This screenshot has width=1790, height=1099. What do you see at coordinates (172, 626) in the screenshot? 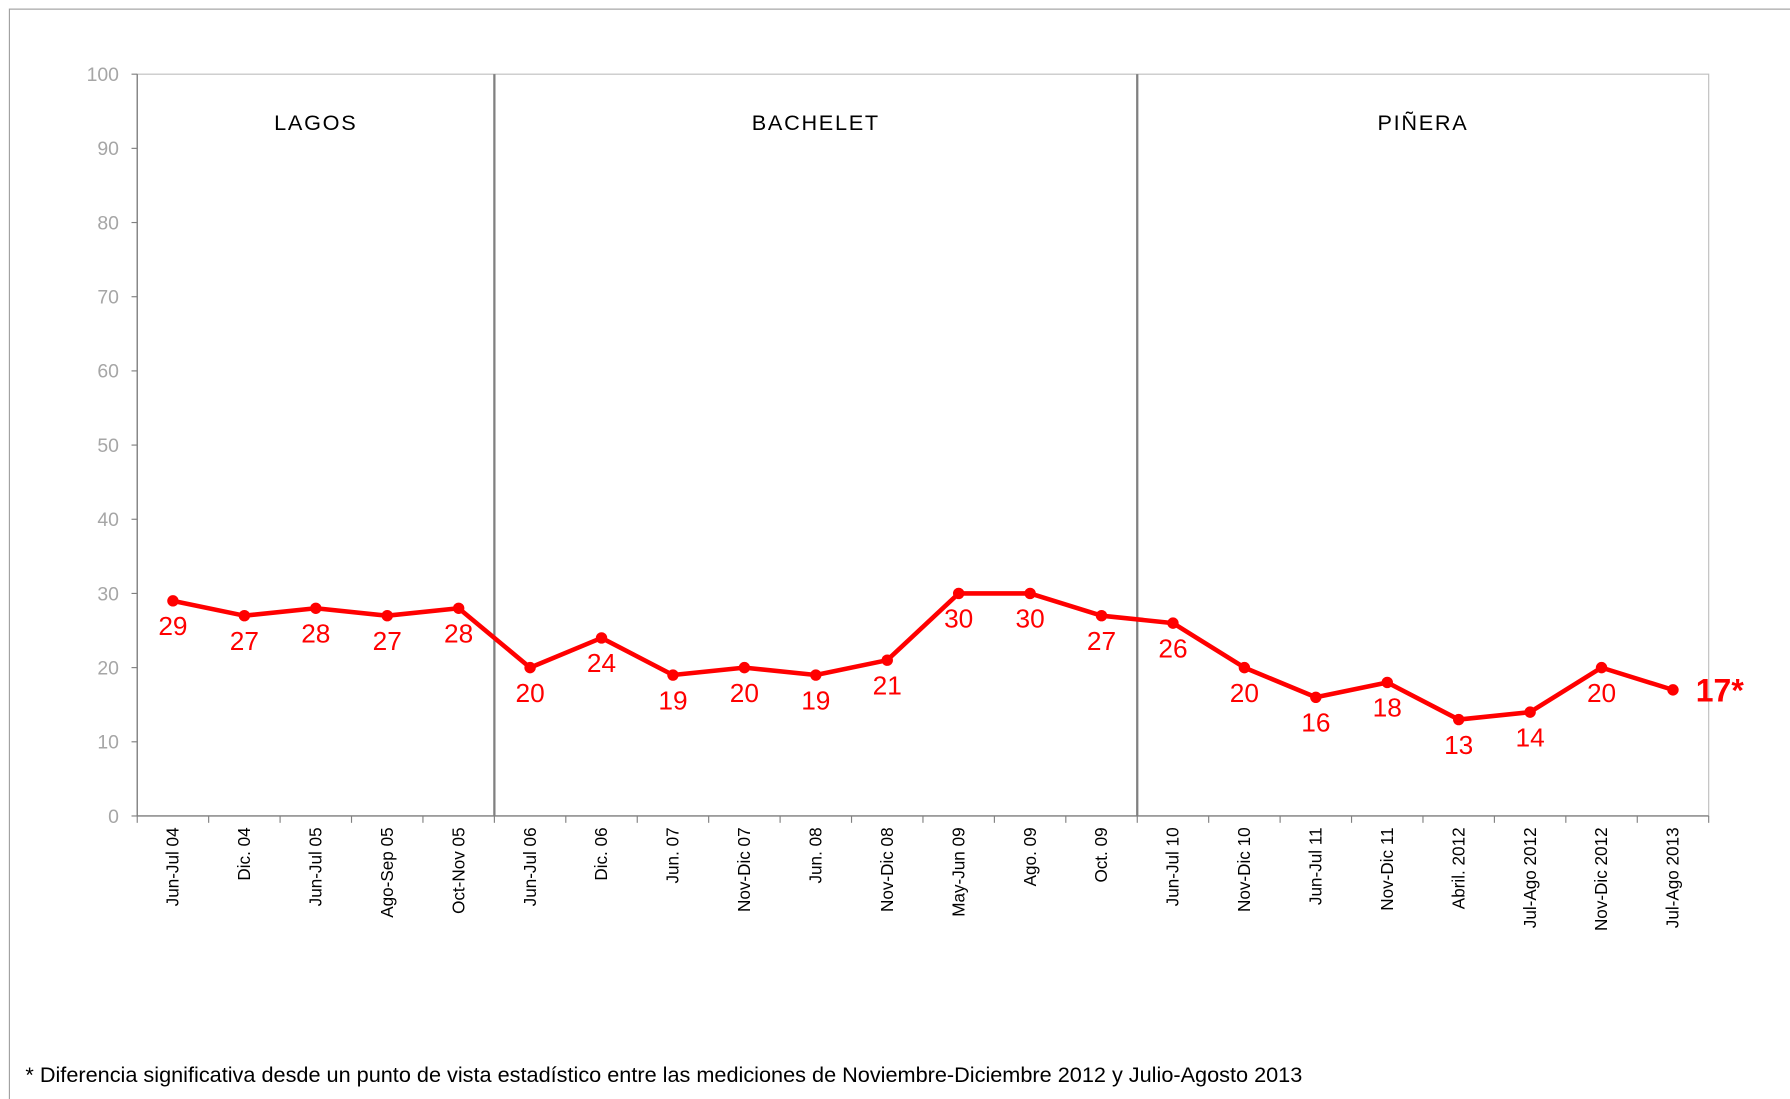
I see `data-label: 29` at bounding box center [172, 626].